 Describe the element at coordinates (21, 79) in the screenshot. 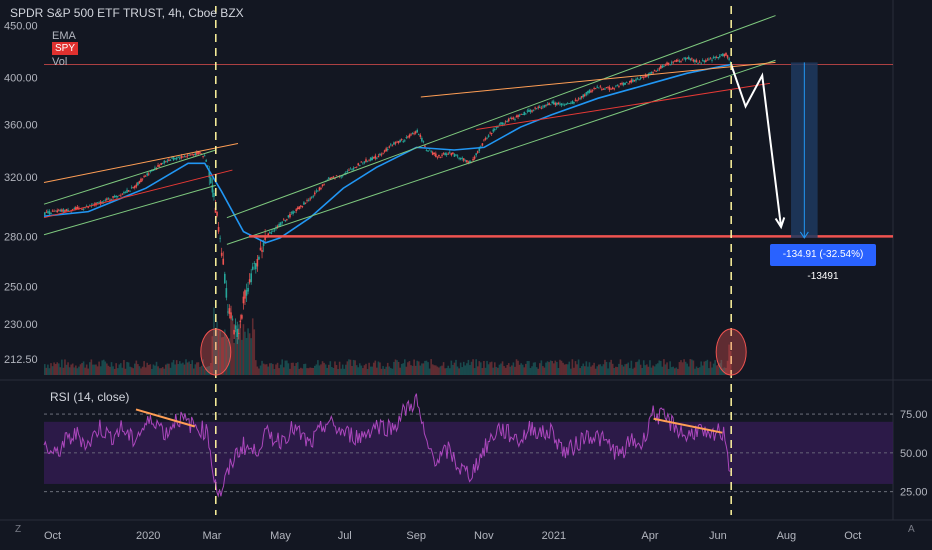

I see `price-tick-label: 400.00` at that location.